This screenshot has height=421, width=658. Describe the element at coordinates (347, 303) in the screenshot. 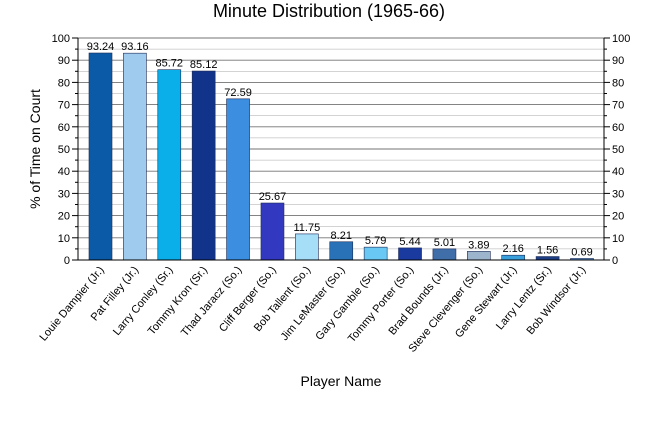

I see `x-category-label: Gary Gamble (So.)` at that location.